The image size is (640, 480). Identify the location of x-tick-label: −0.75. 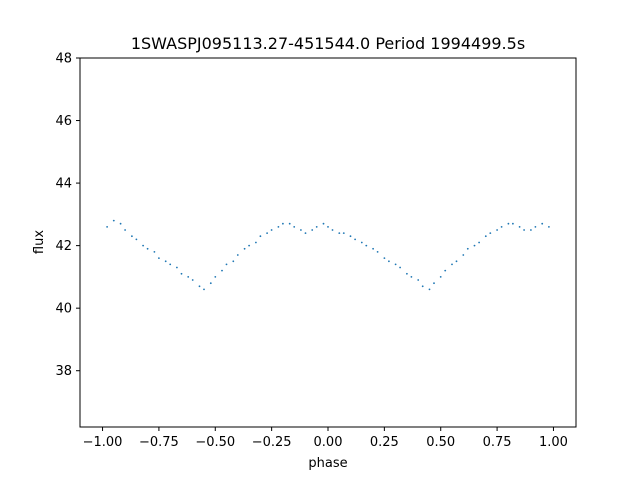
(159, 442).